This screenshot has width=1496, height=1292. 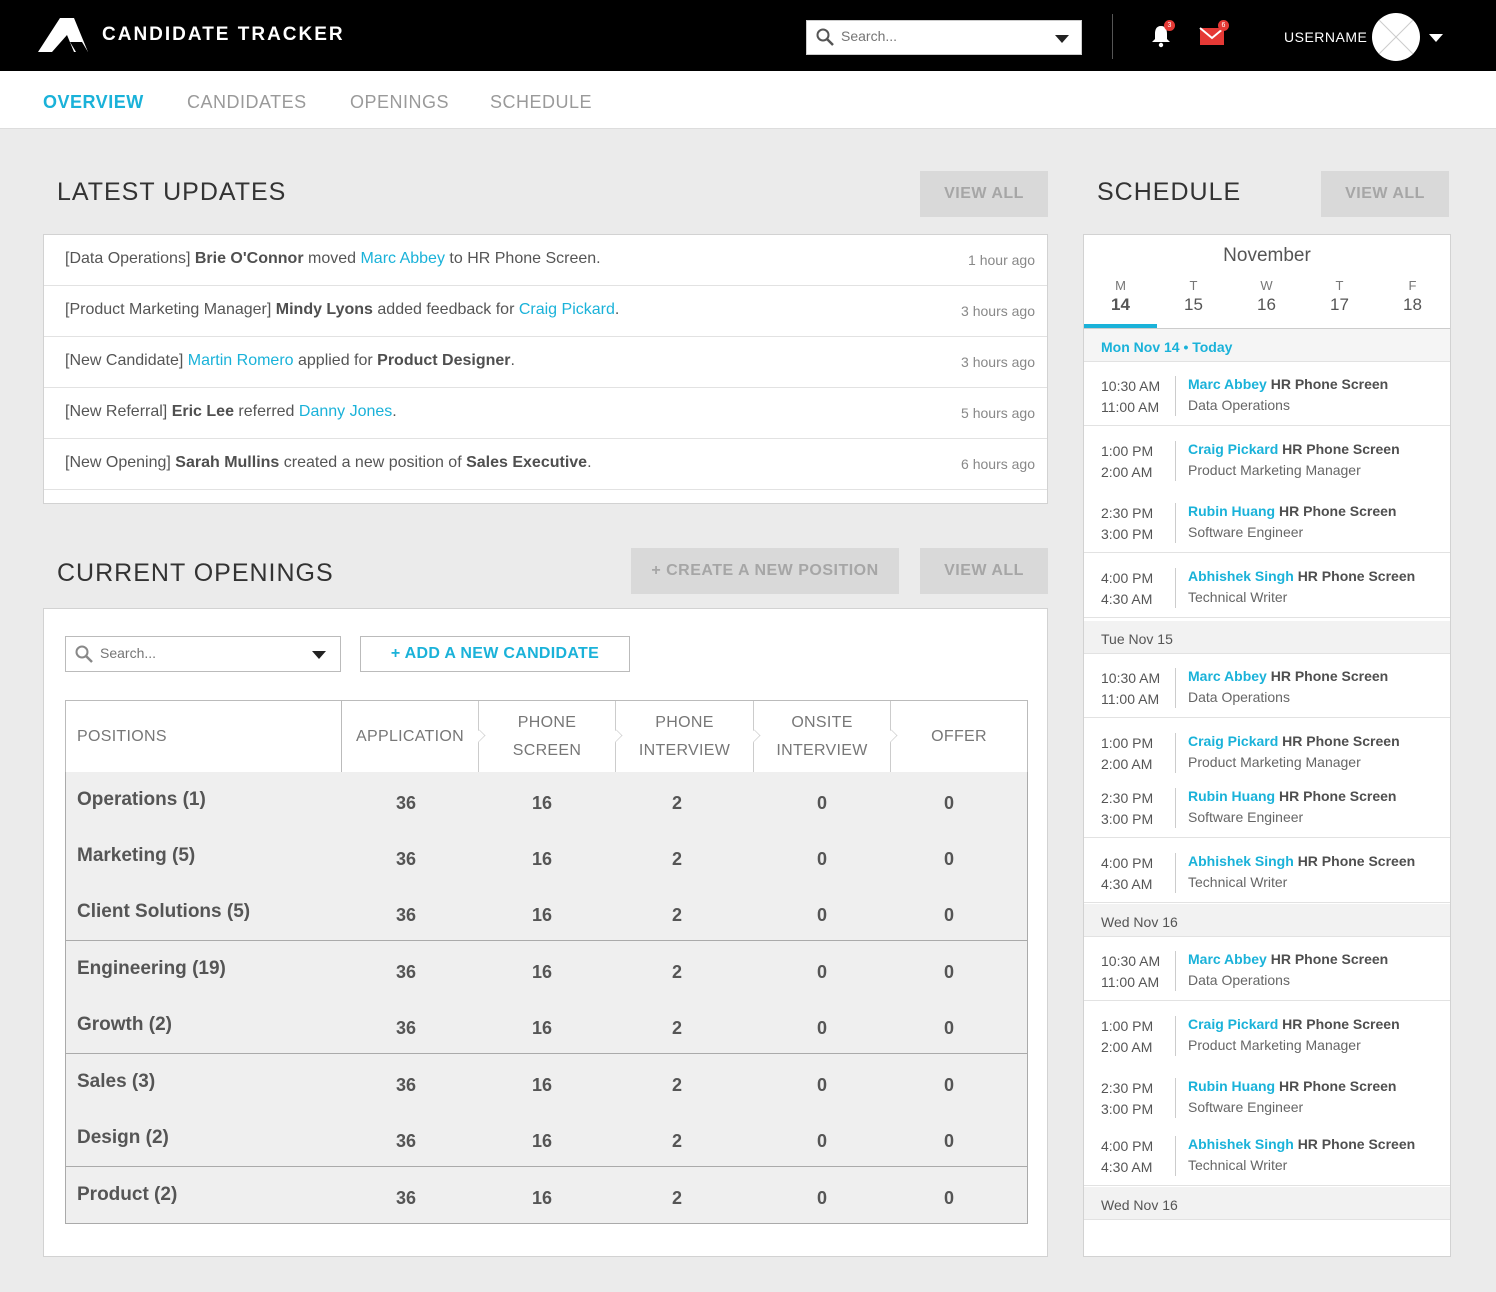 I want to click on openings-search, so click(x=203, y=654).